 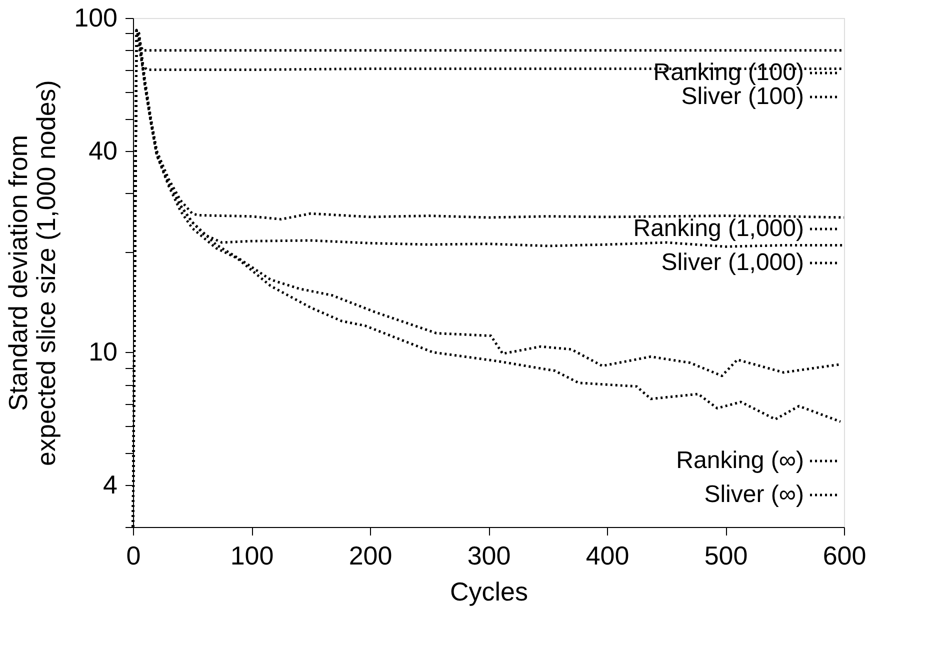 I want to click on y-tick-label: 100, so click(x=96, y=17).